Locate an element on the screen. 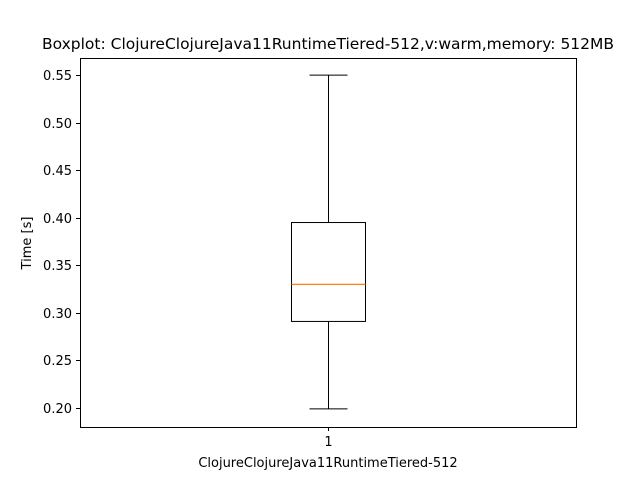 This screenshot has height=480, width=640. y-tick-label: 0.45 is located at coordinates (57, 171).